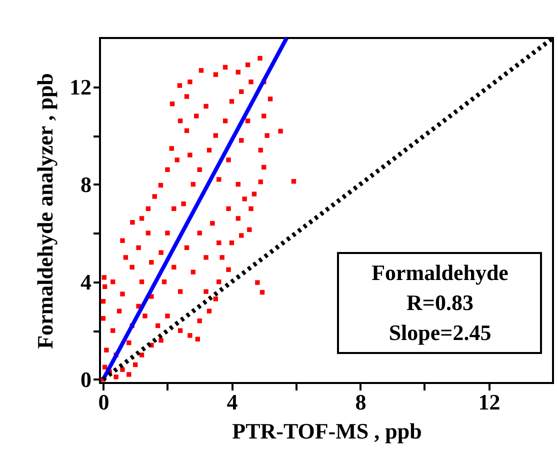 Image resolution: width=558 pixels, height=473 pixels. I want to click on x-tick-label: 0, so click(104, 402).